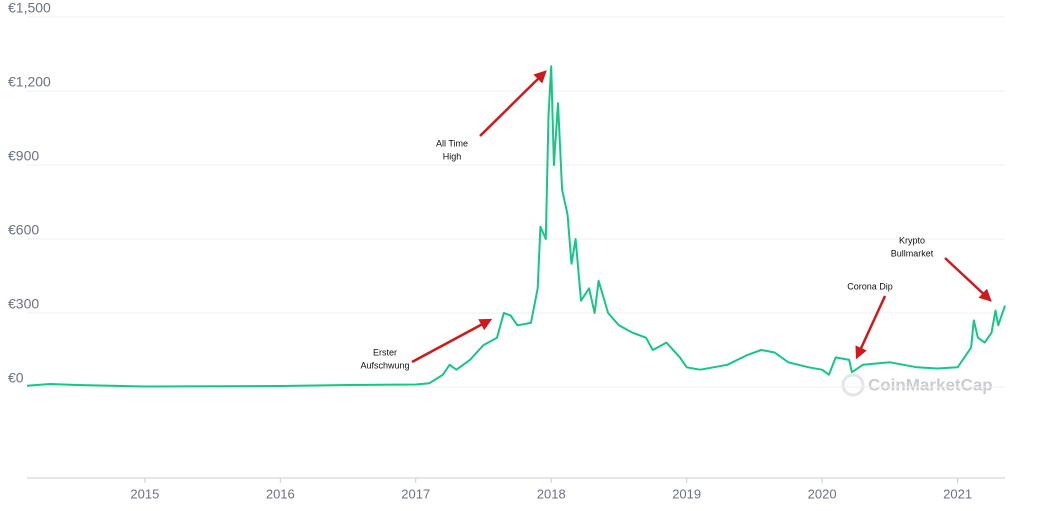 This screenshot has width=1049, height=511. I want to click on annotation-text: Aufschwung, so click(384, 365).